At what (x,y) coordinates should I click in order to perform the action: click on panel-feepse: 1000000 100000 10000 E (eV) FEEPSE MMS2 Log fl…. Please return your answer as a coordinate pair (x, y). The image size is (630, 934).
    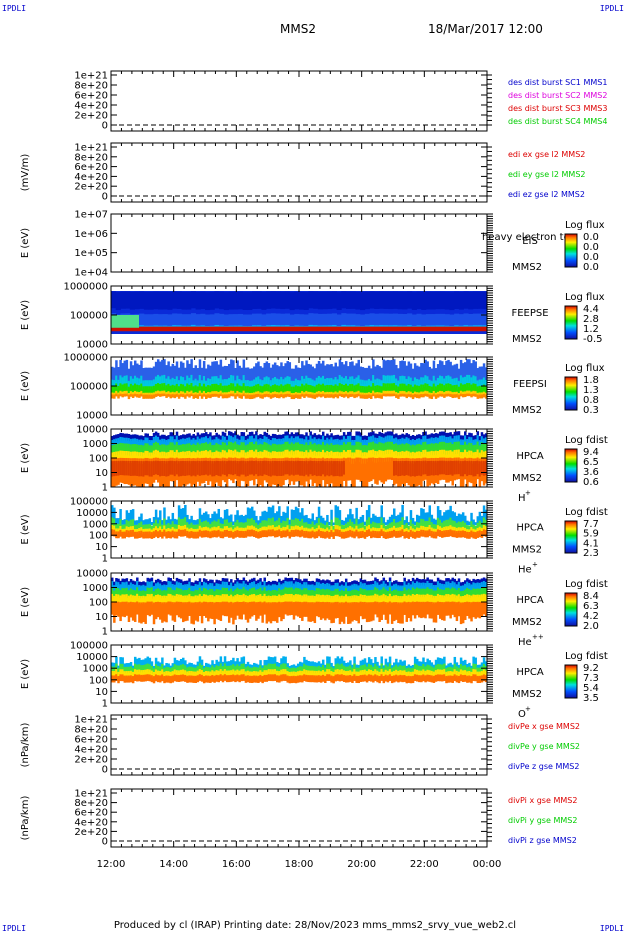
    Looking at the image, I should click on (312, 316).